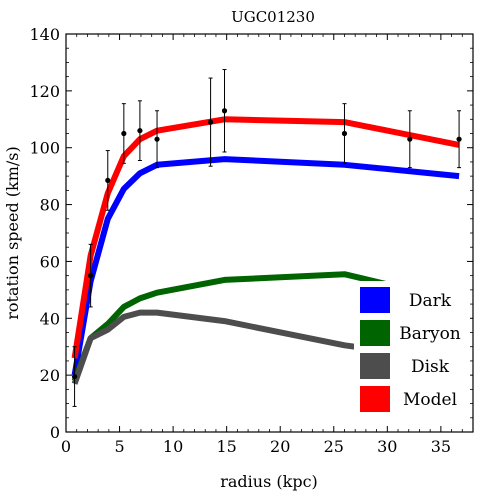 This screenshot has height=500, width=500. Describe the element at coordinates (269, 481) in the screenshot. I see `x-axis-label: radius (kpc)` at that location.